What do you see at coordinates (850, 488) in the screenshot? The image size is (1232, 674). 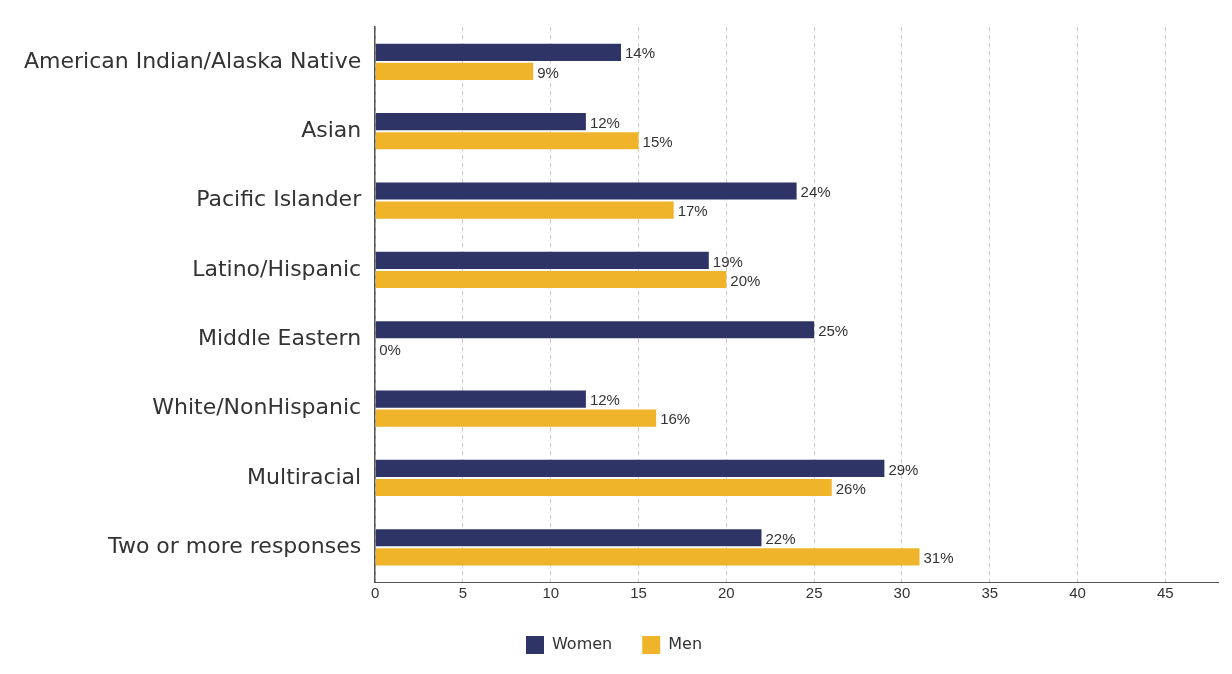 I see `data-label: 26%` at bounding box center [850, 488].